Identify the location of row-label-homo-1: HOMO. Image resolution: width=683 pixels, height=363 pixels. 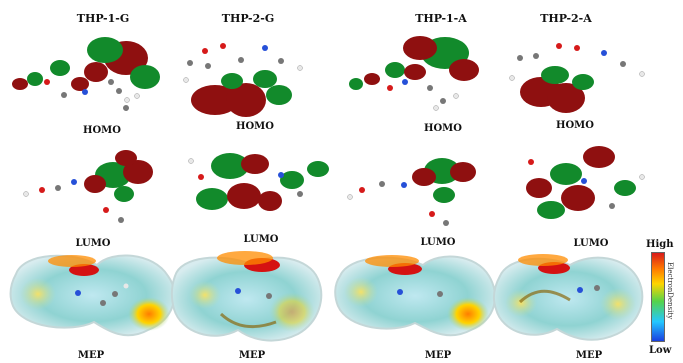
(102, 130).